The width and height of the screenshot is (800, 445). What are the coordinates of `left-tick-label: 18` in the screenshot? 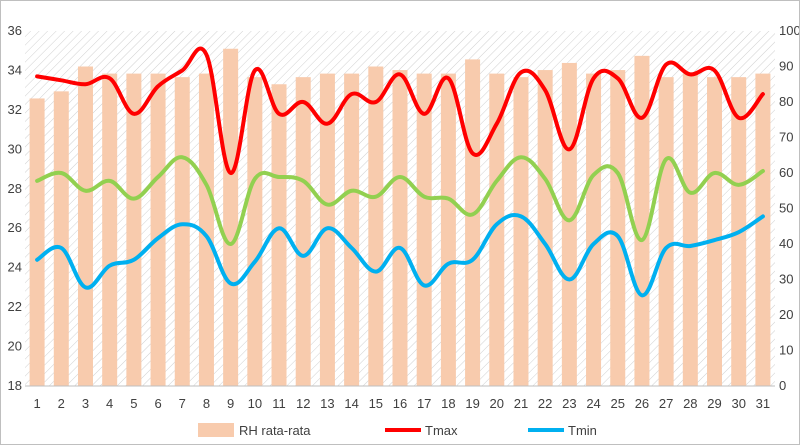 It's located at (15, 385).